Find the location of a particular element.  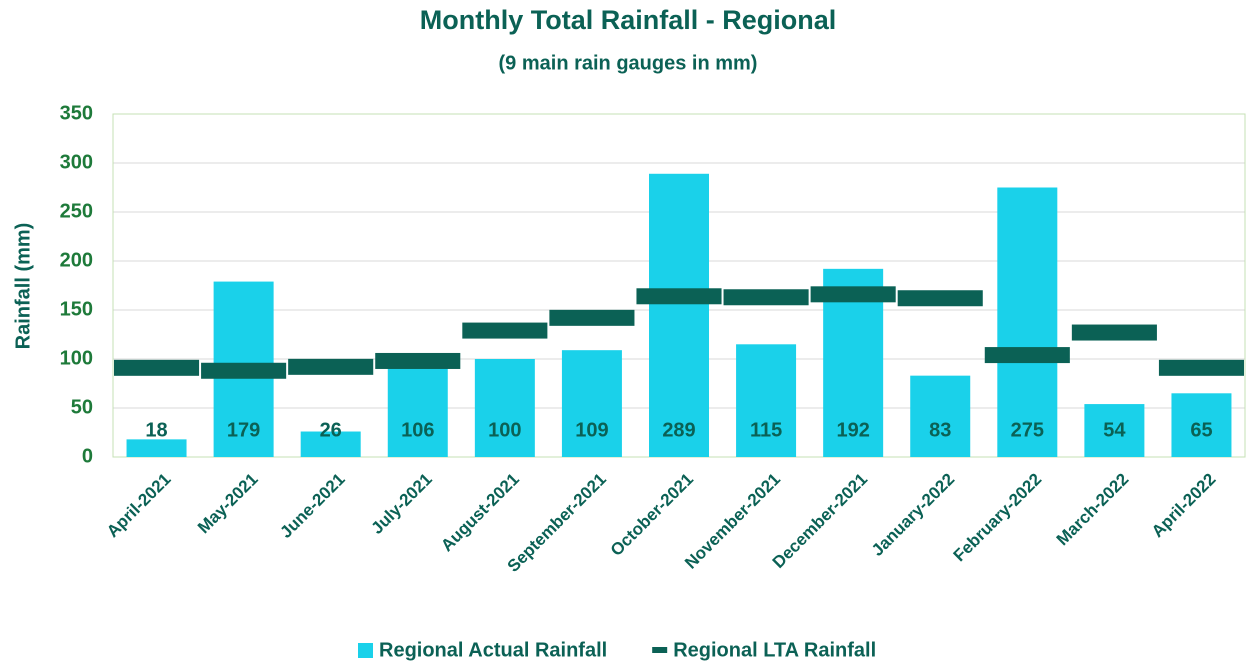

x-tick-label: January-2022 is located at coordinates (913, 515).